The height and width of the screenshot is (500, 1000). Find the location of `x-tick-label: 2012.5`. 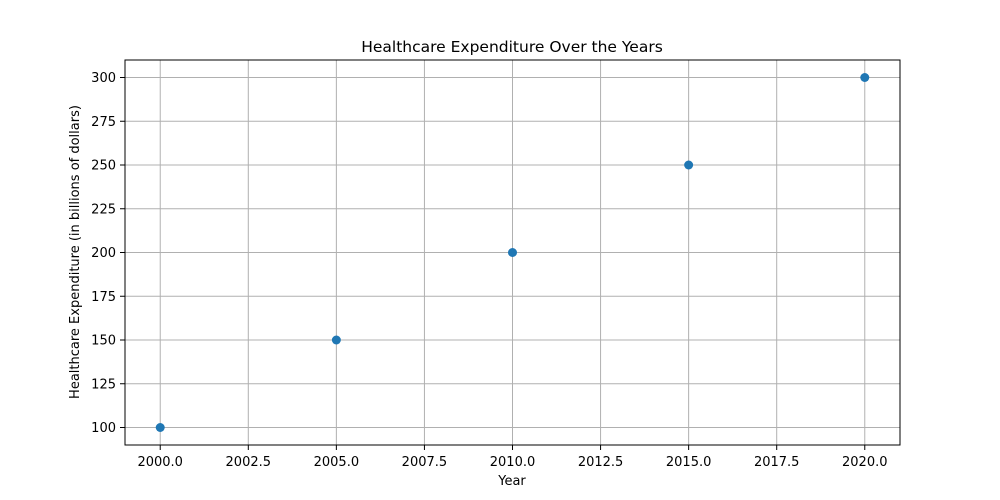

x-tick-label: 2012.5 is located at coordinates (601, 462).